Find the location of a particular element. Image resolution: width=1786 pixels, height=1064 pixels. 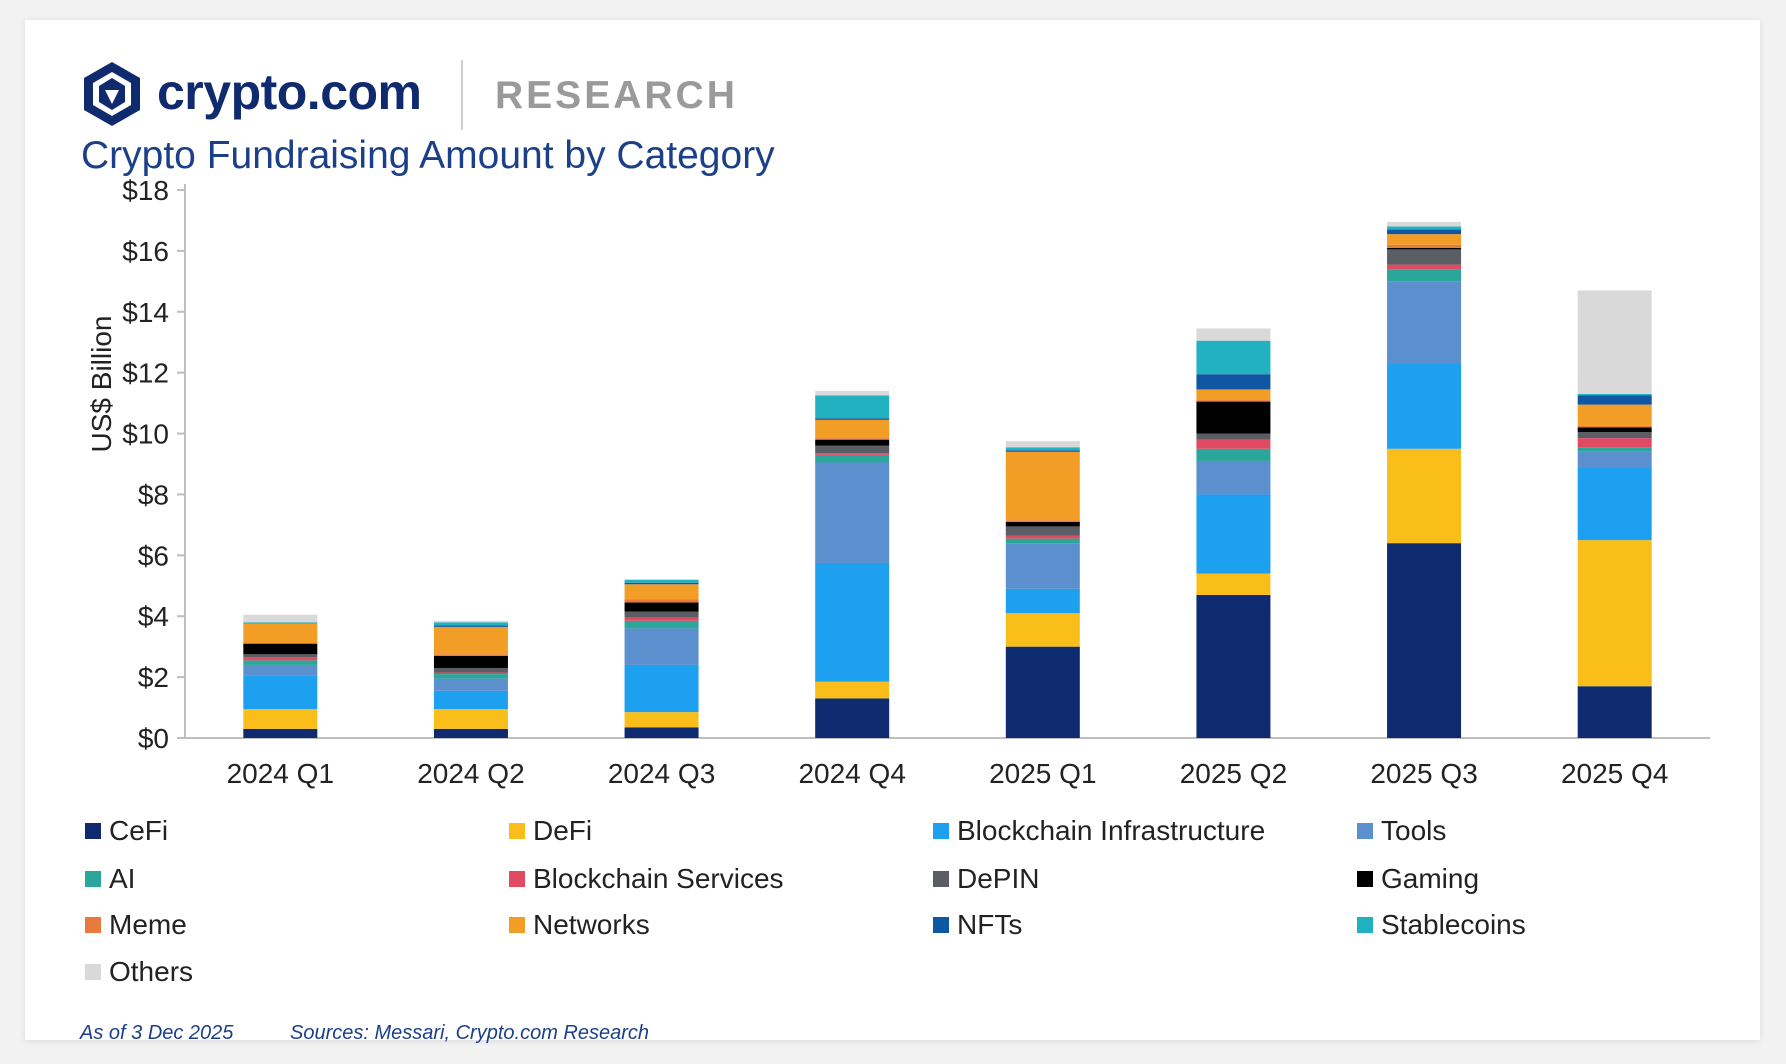

y-tick-label: $8 is located at coordinates (153, 494).